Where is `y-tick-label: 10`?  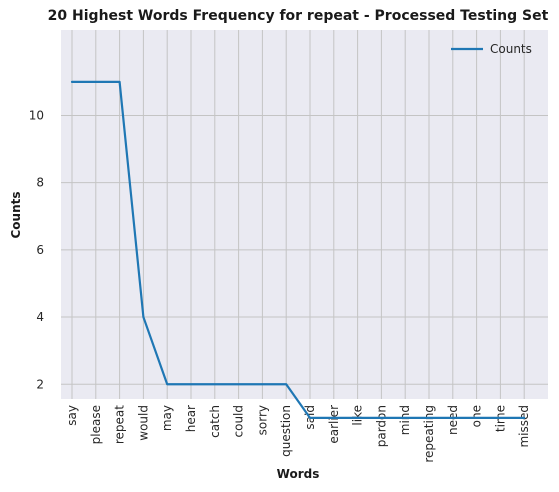
y-tick-label: 10 is located at coordinates (36, 115).